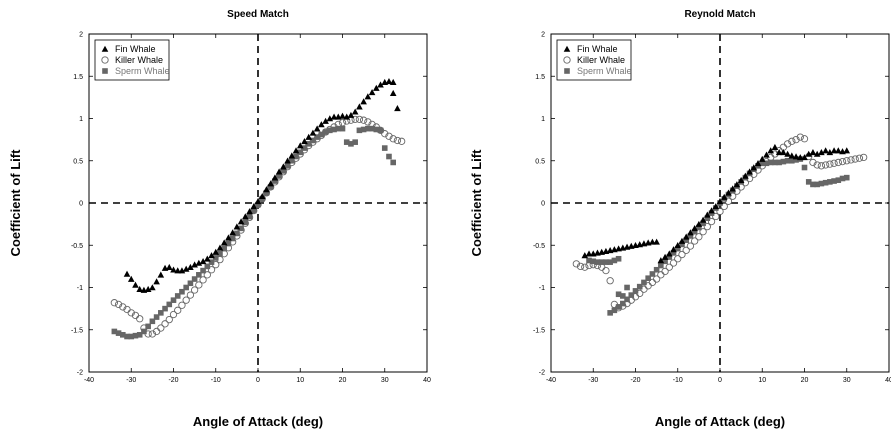 This screenshot has height=435, width=891. I want to click on x-axis-label: Angle of Attack (deg), so click(258, 421).